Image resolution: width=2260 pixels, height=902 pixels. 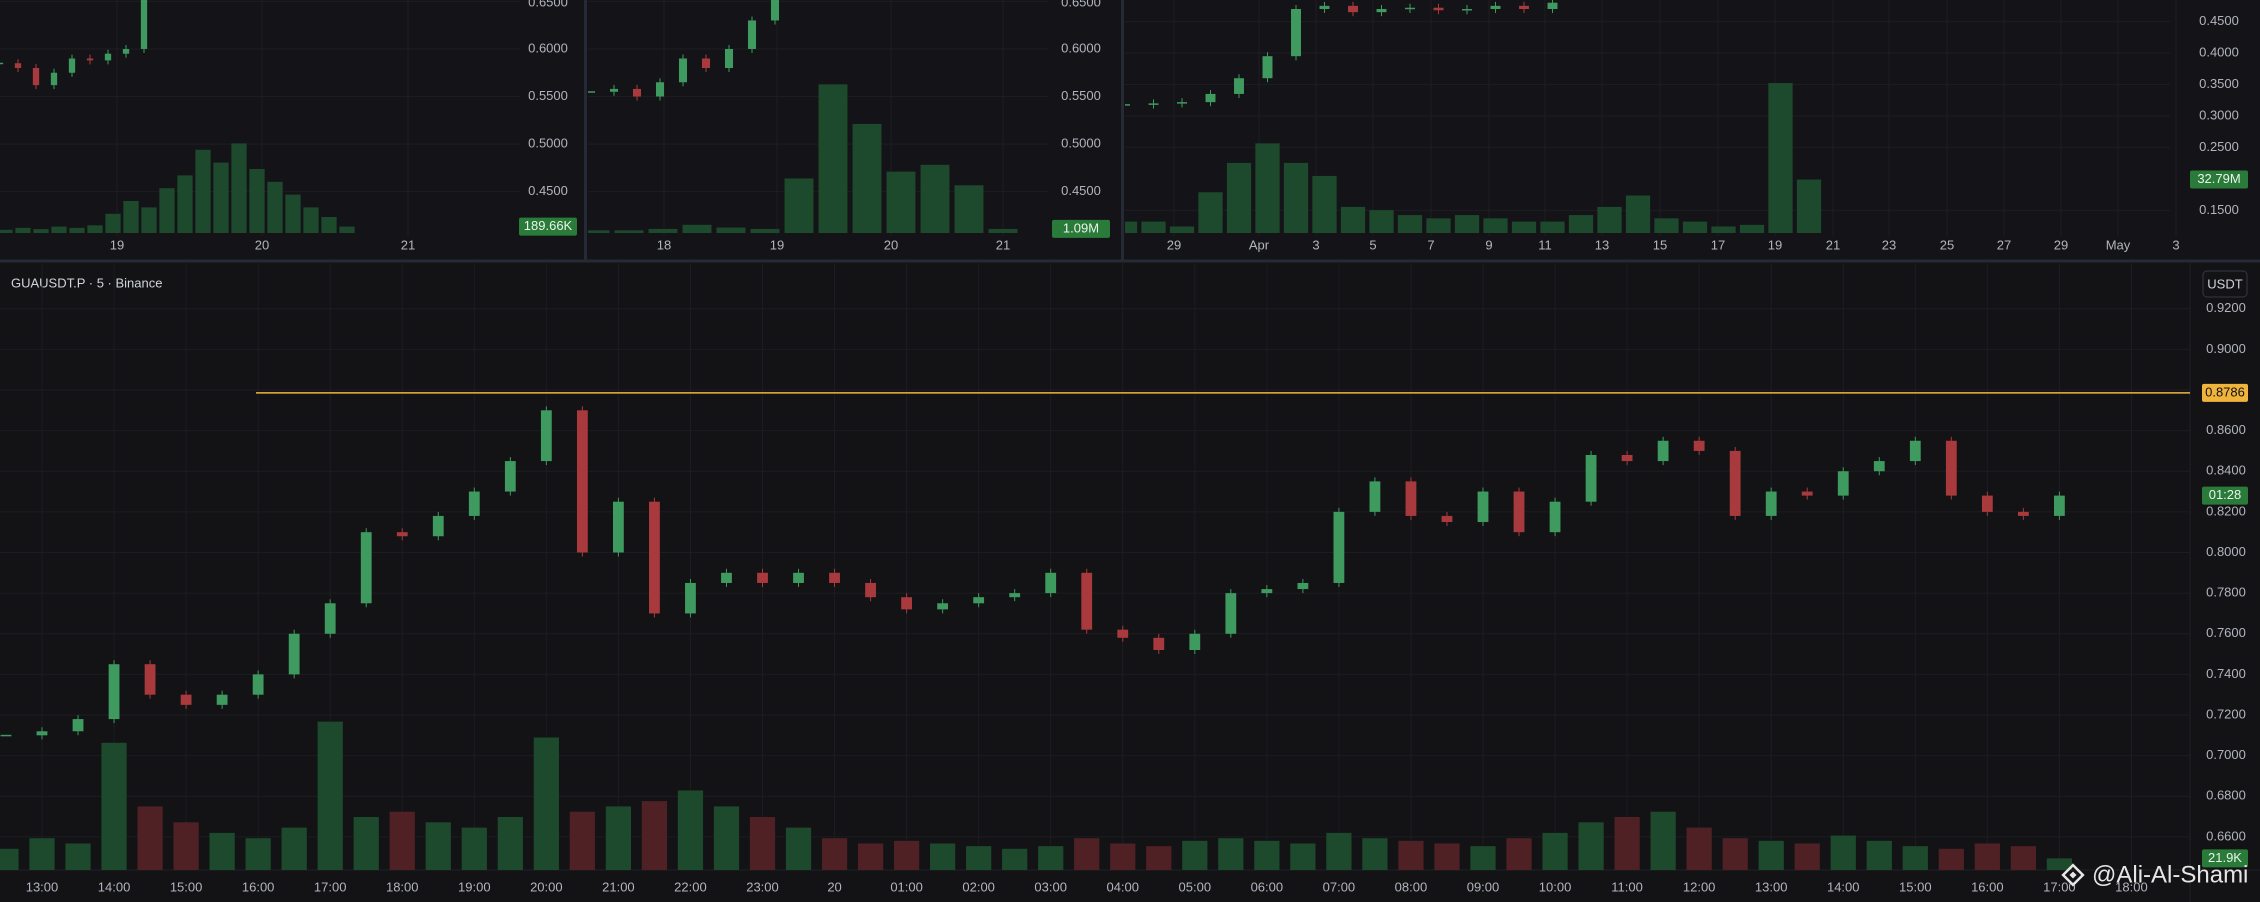 I want to click on time-label: 18, so click(x=664, y=244).